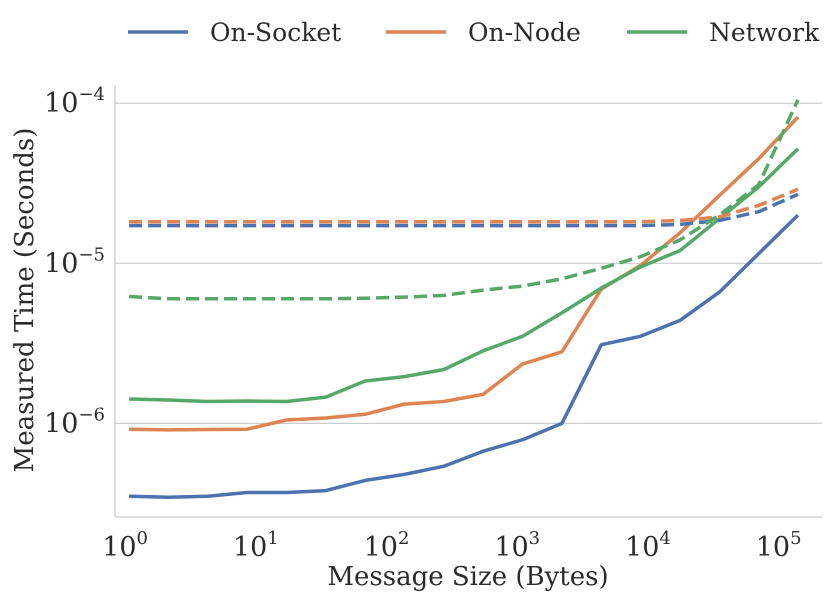 The width and height of the screenshot is (831, 602). Describe the element at coordinates (524, 32) in the screenshot. I see `legend-label: On-Node` at that location.